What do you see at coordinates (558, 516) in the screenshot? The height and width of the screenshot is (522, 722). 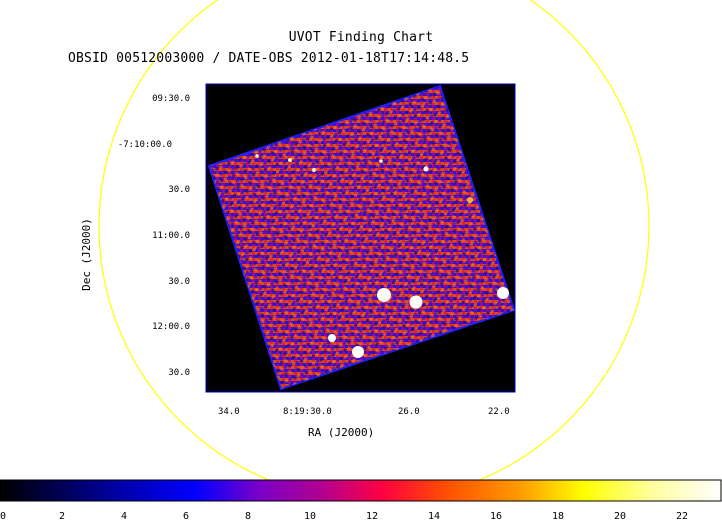 I see `colorbar-tick-label: 18` at bounding box center [558, 516].